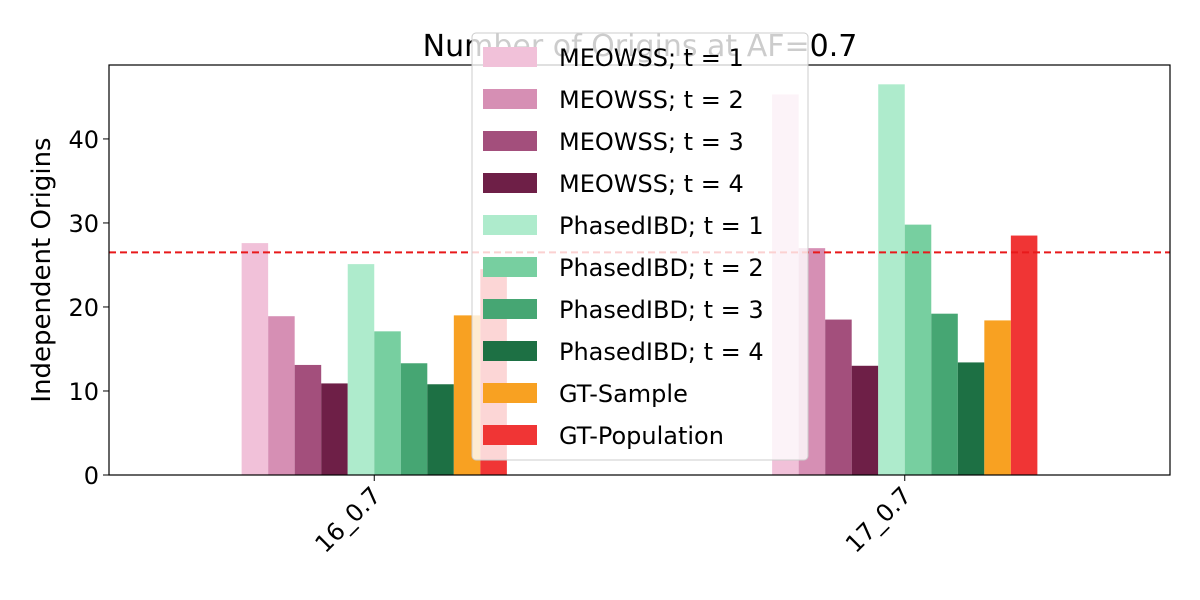  Describe the element at coordinates (623, 394) in the screenshot. I see `legend-label: GT-Sample` at that location.